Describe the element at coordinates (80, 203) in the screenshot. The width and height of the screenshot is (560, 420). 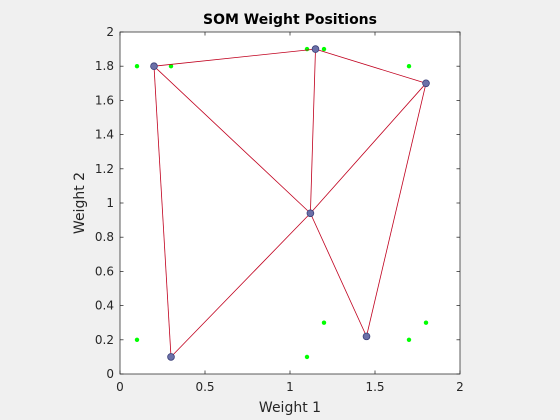
I see `y-axis-label: Weight 2` at that location.